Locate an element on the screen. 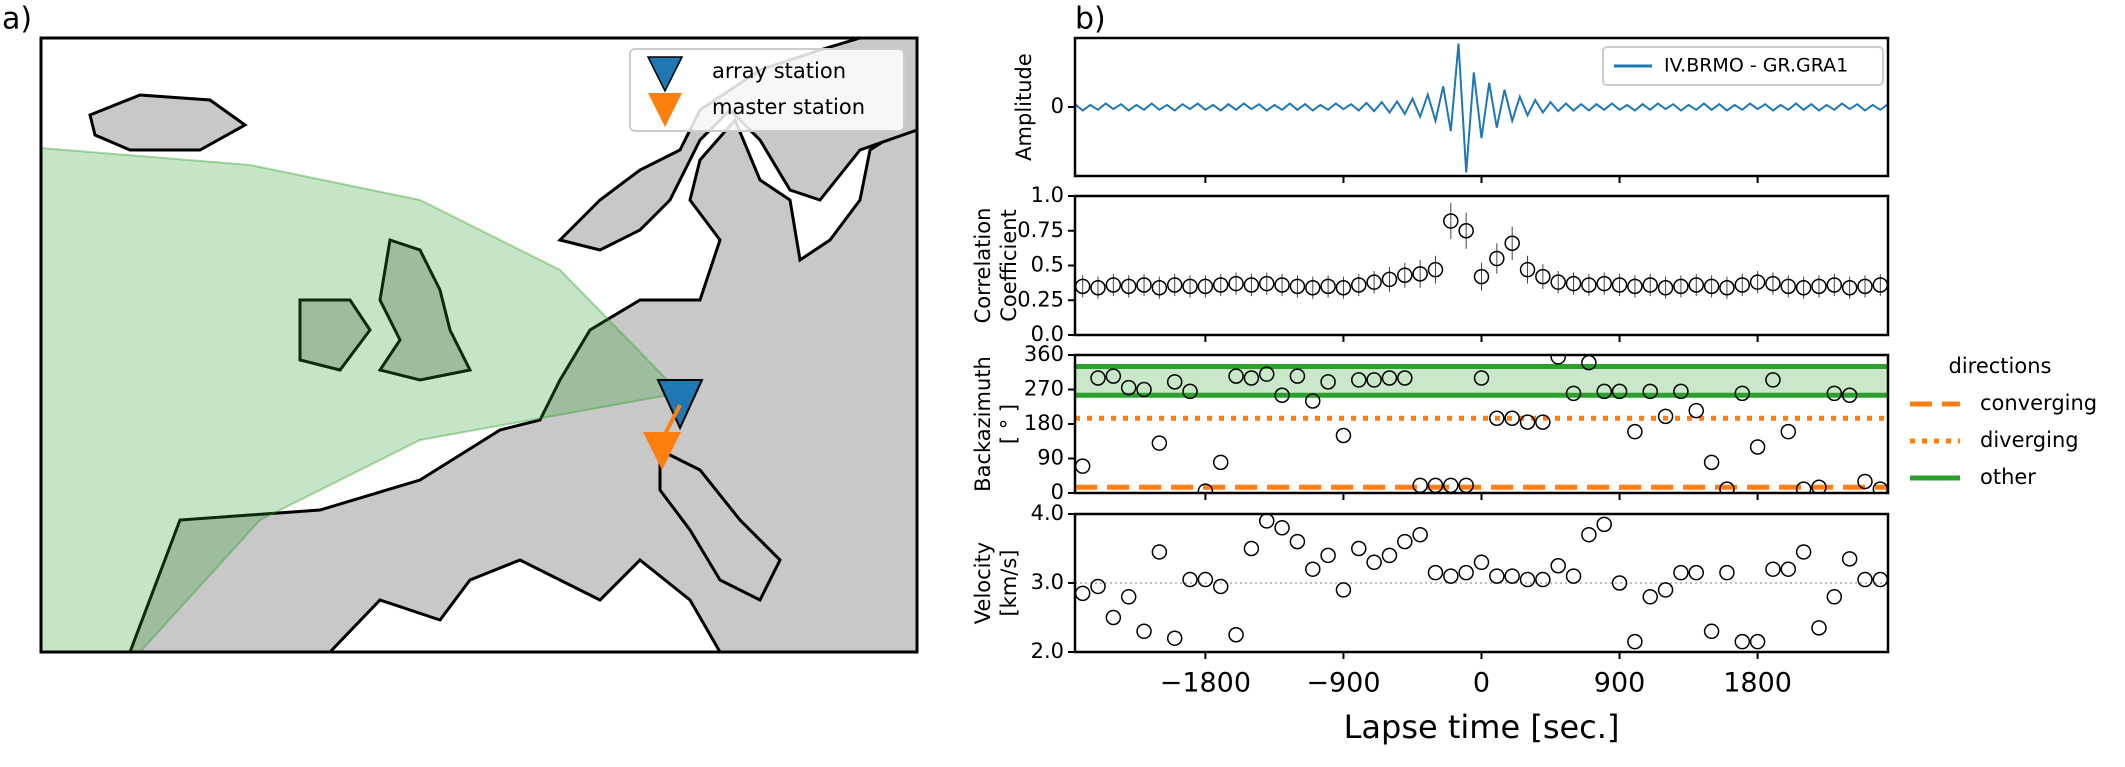 This screenshot has height=767, width=2125. legend-label: array station is located at coordinates (779, 71).